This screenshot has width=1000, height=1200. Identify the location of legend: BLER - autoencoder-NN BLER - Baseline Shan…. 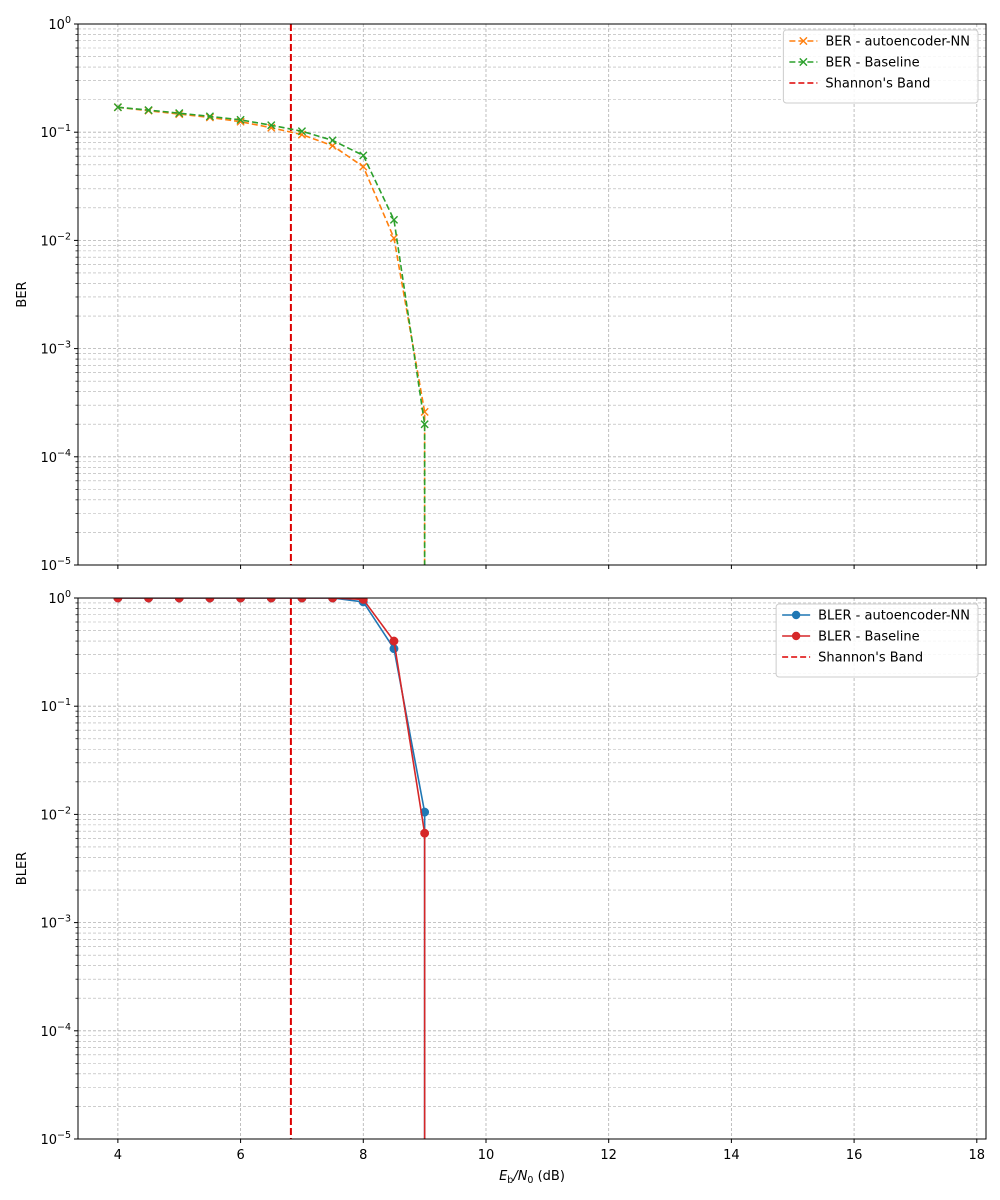
(877, 640).